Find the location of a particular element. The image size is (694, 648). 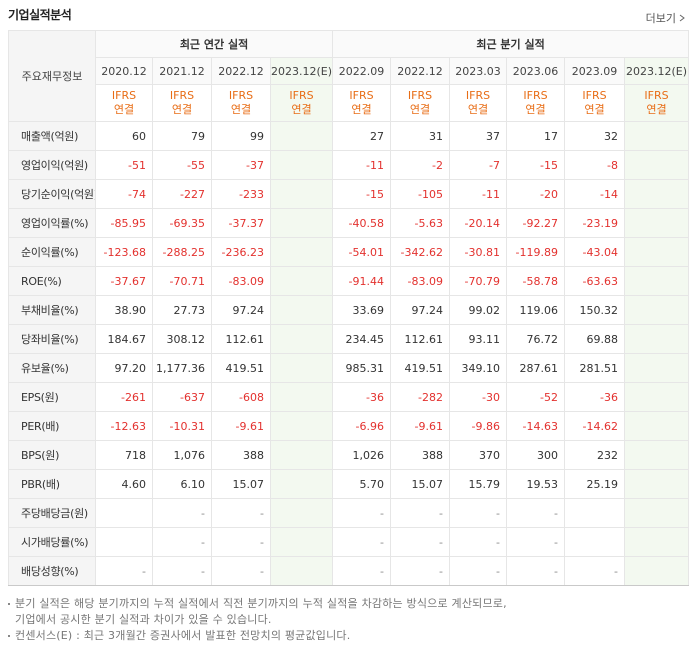

row-label: PER(배) is located at coordinates (52, 426).